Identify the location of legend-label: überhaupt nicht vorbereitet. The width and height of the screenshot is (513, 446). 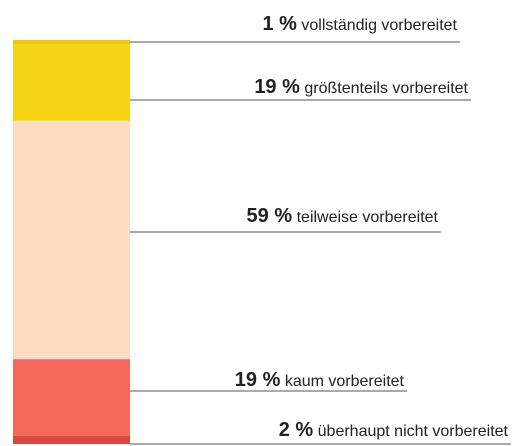
(413, 431).